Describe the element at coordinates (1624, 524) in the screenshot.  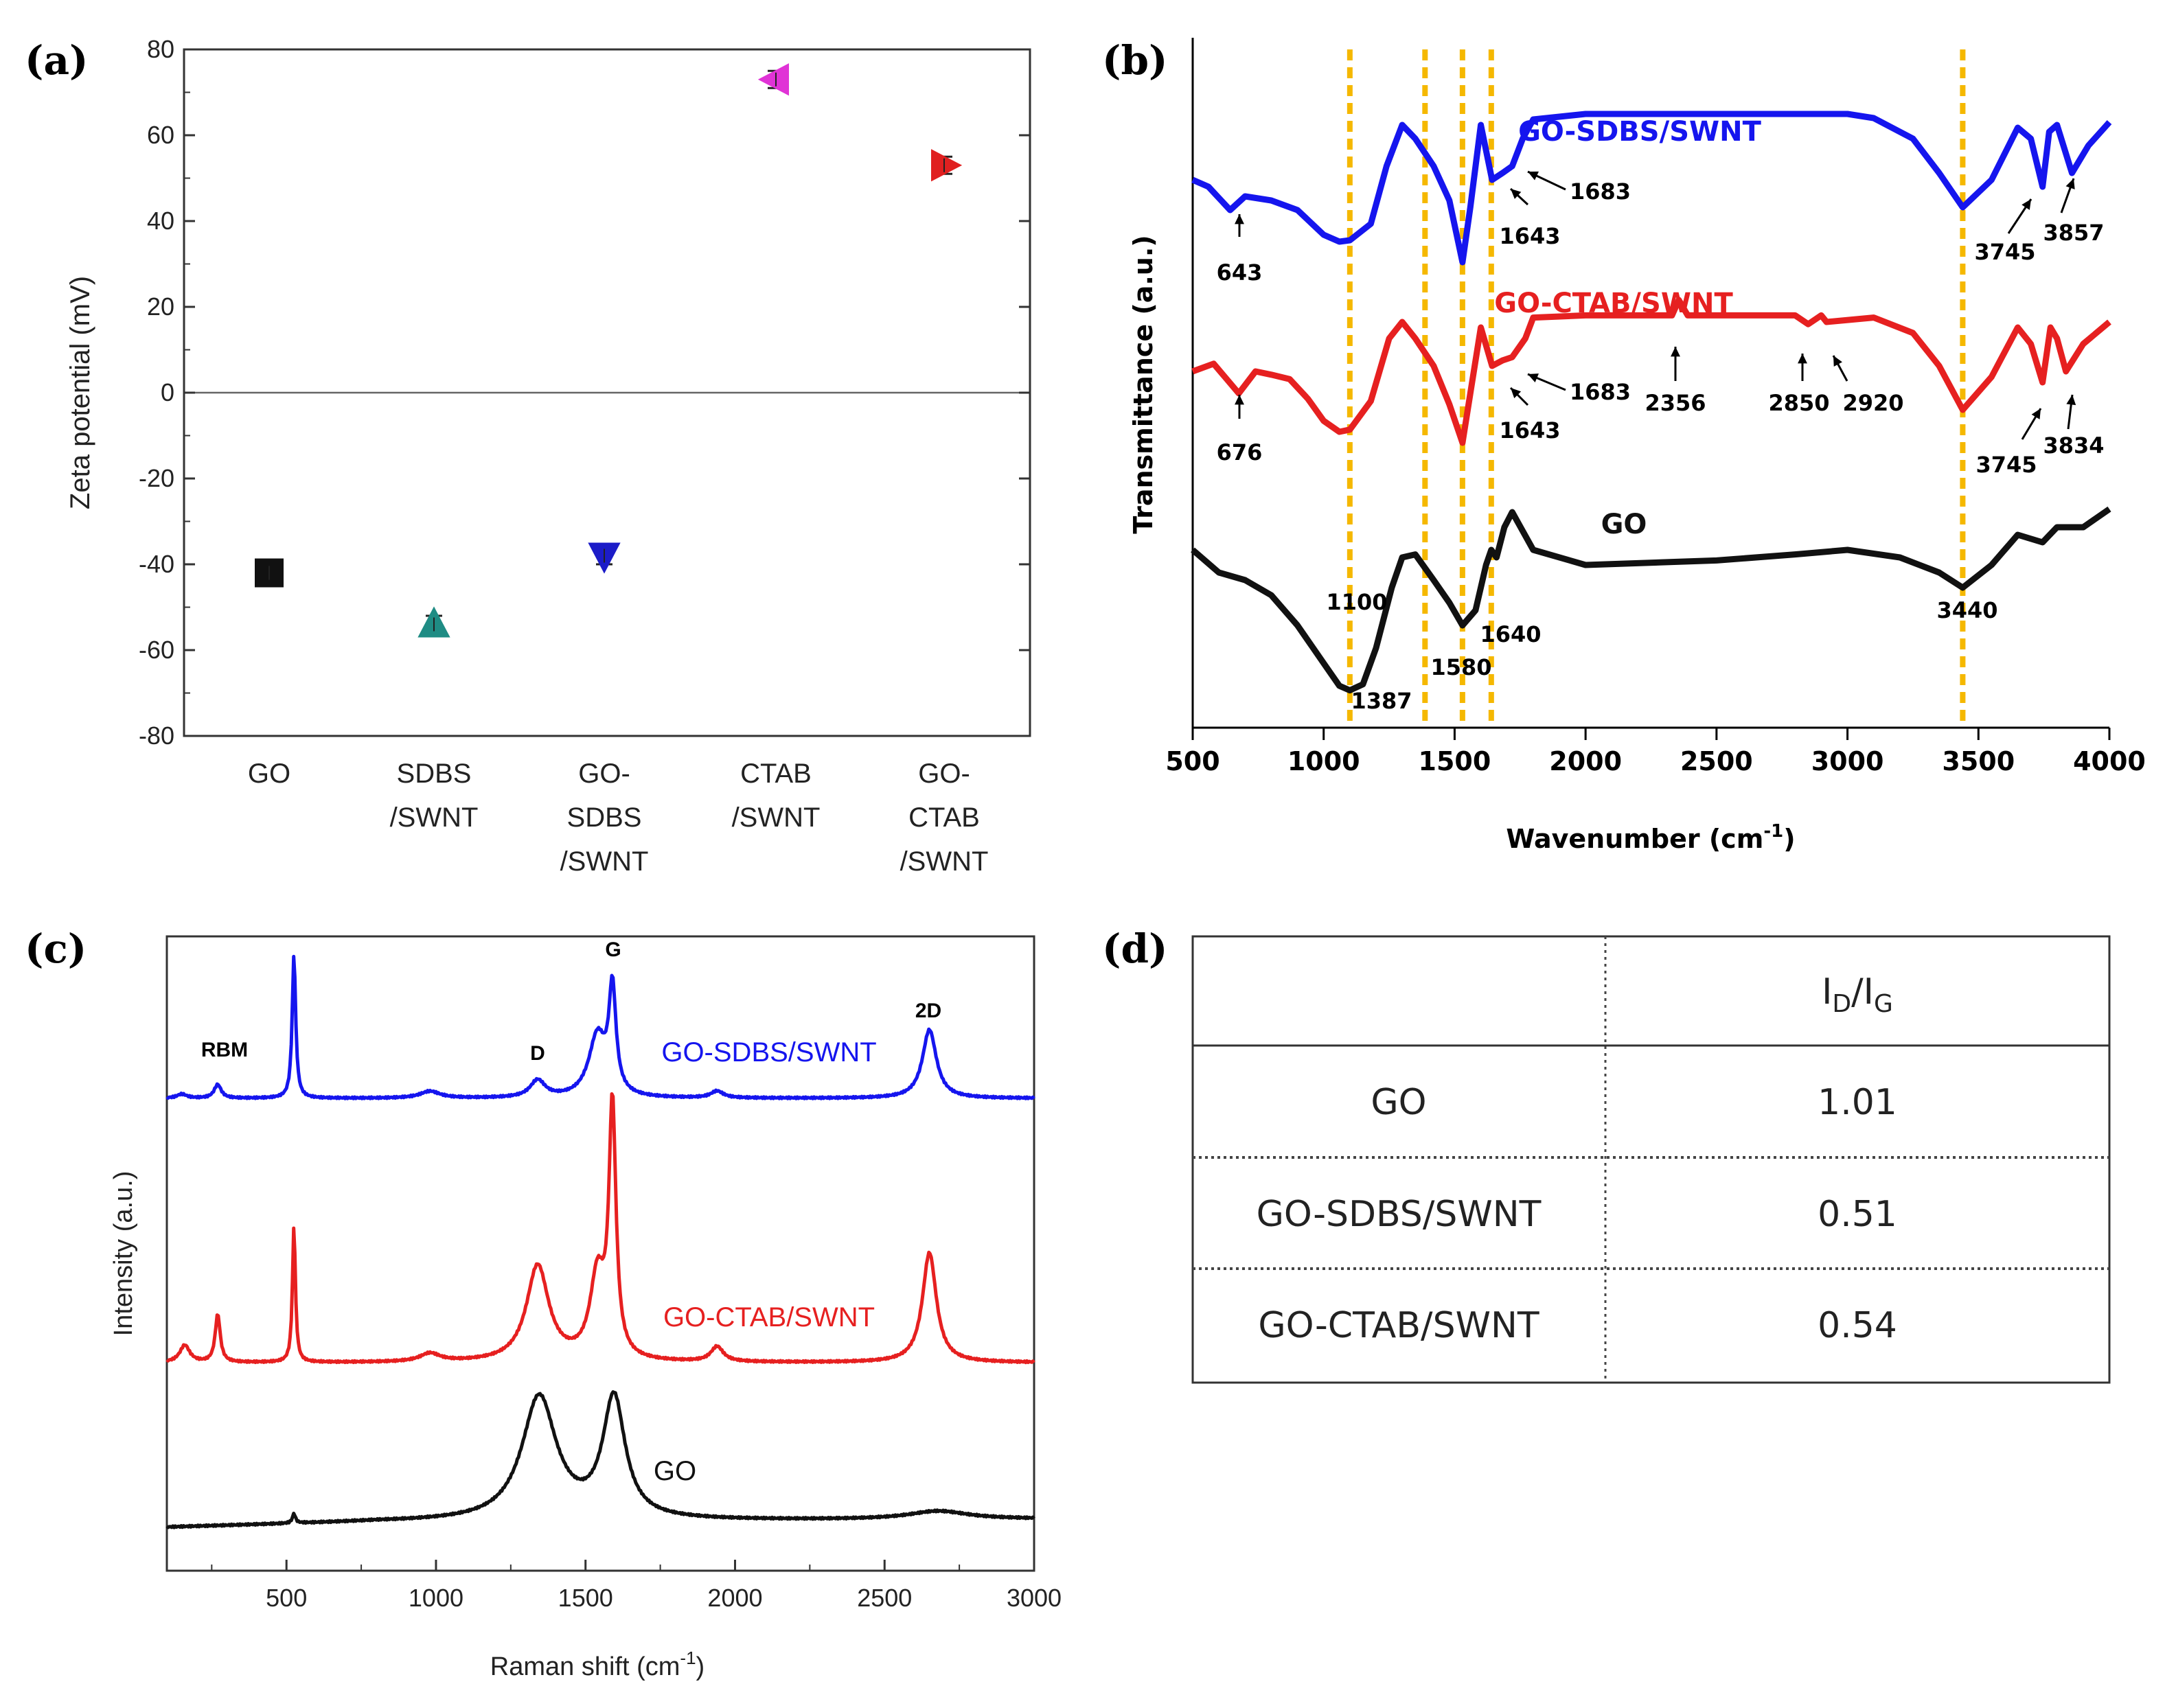
I see `series-label-b-go: GO` at that location.